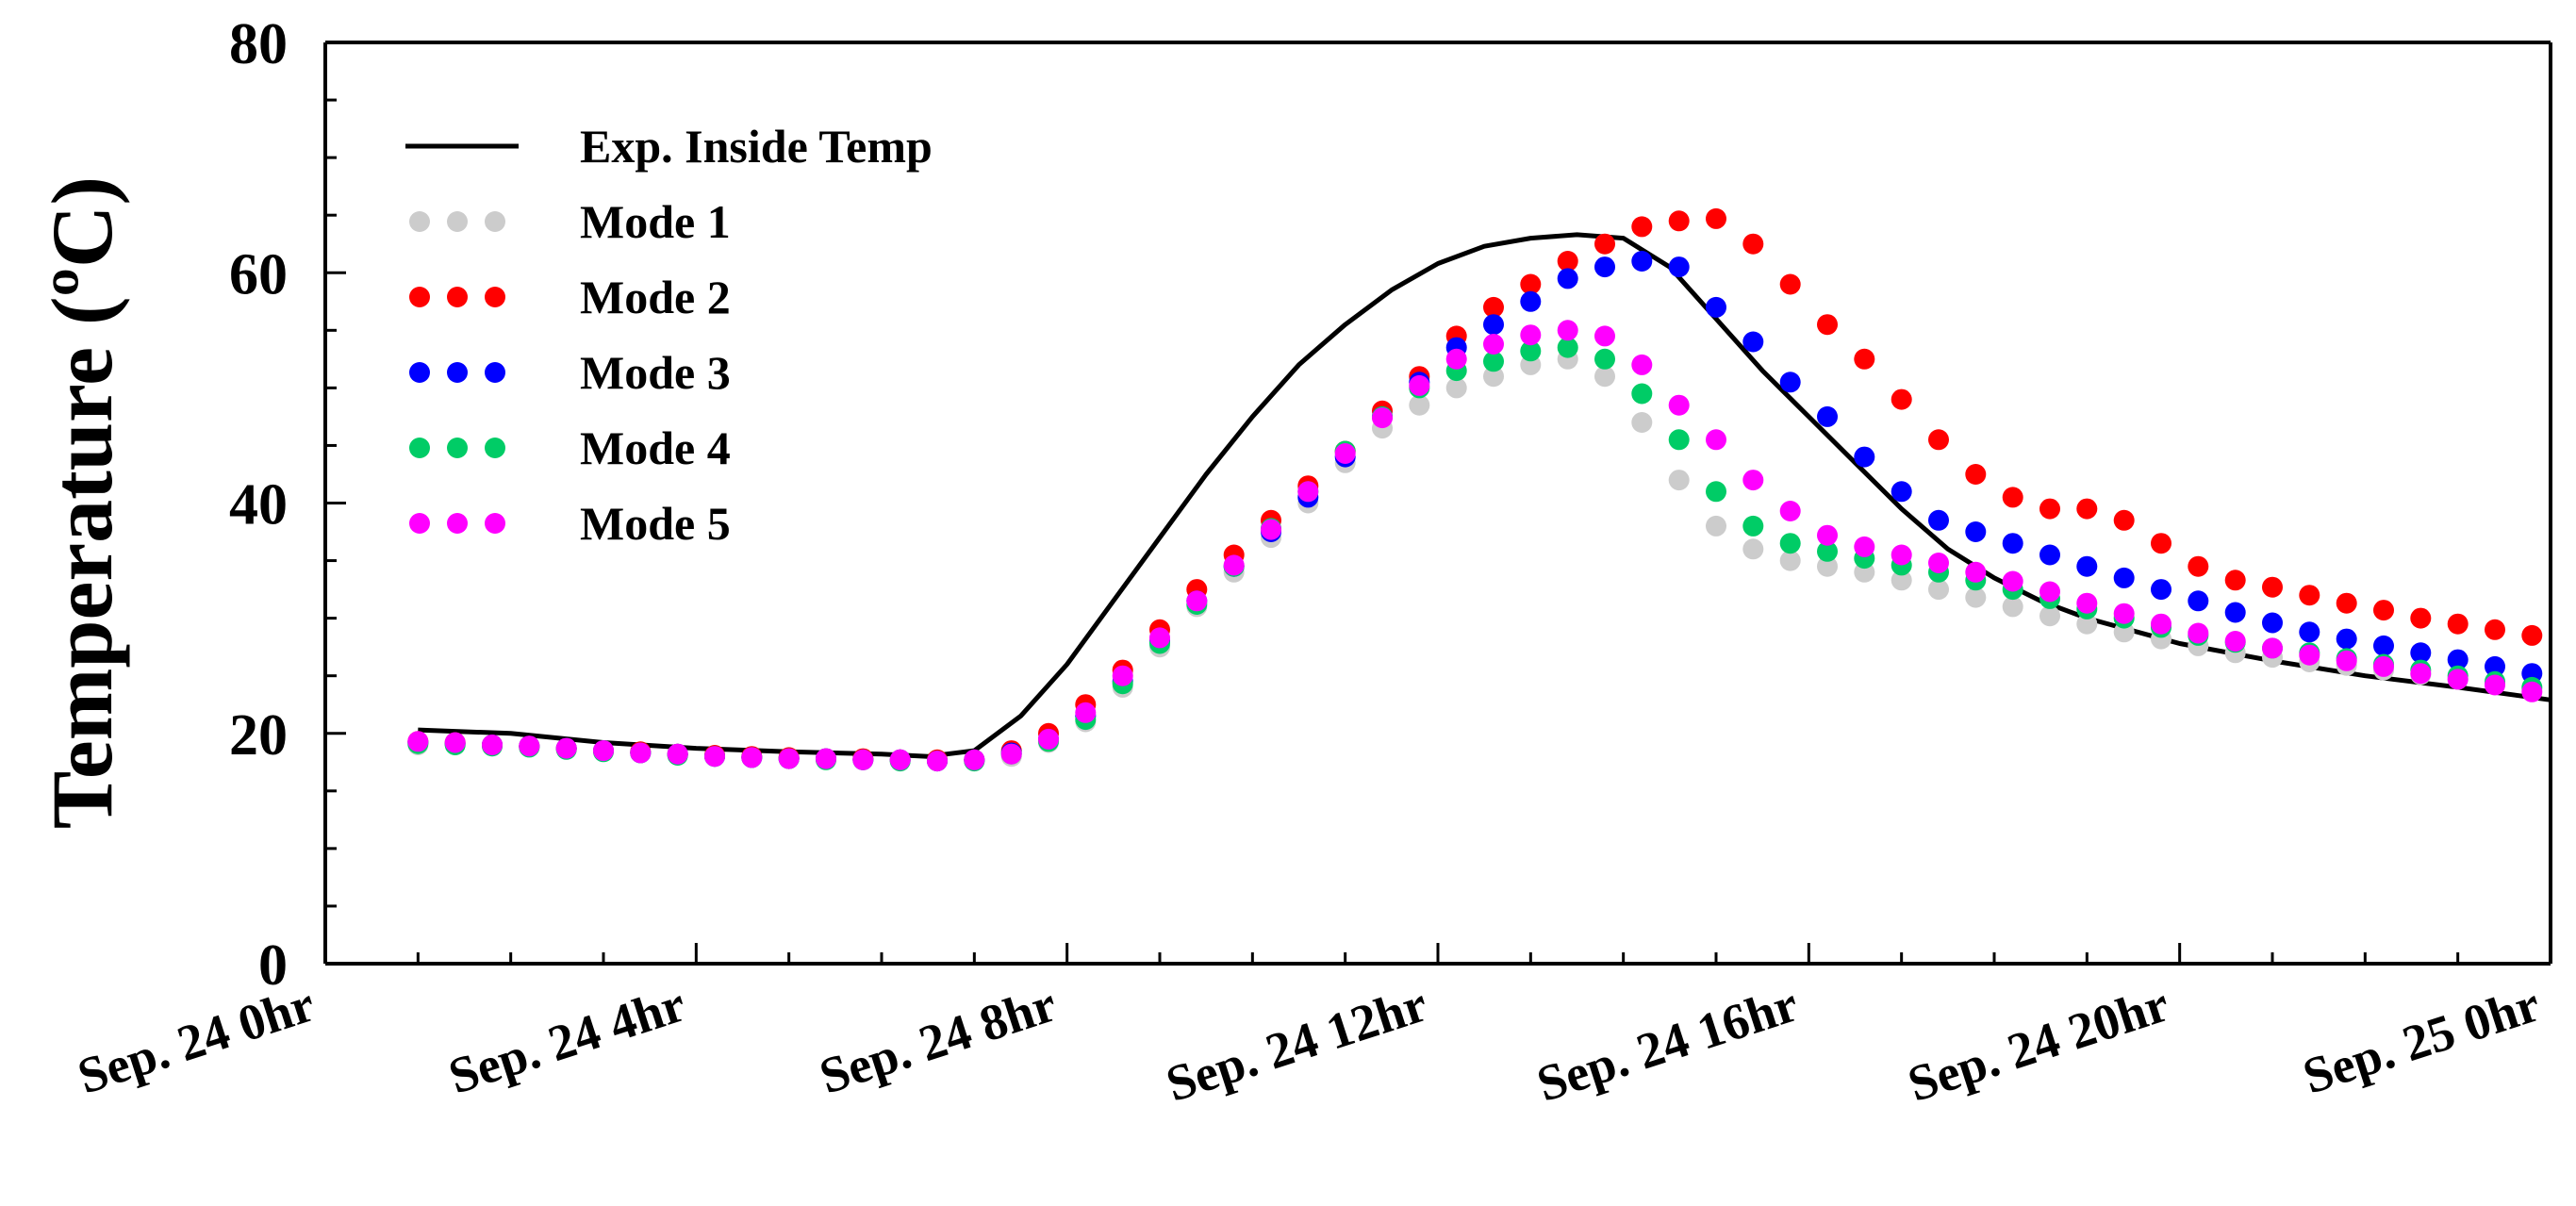  What do you see at coordinates (273, 965) in the screenshot?
I see `y-tick-label: 0` at bounding box center [273, 965].